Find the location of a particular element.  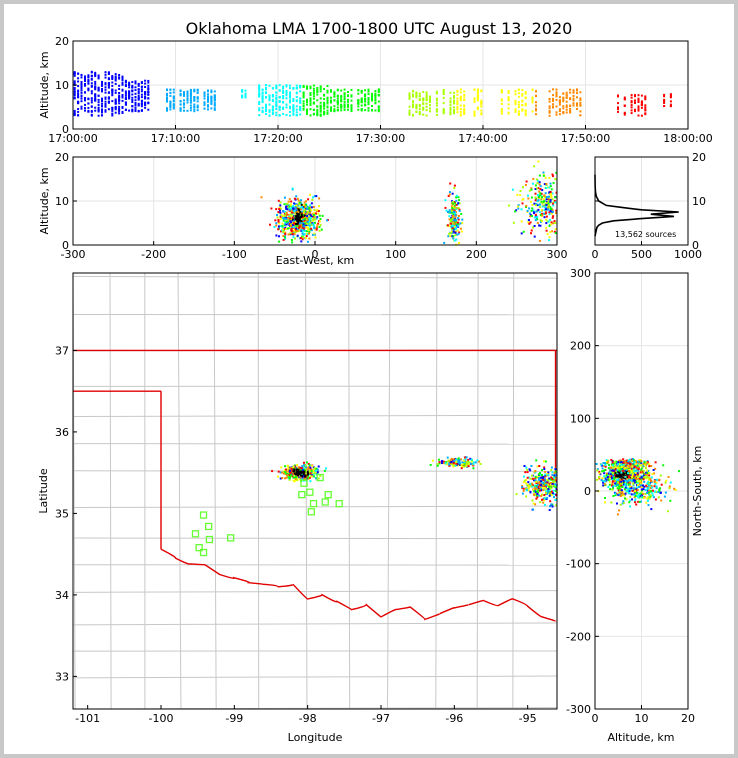

north-south-core-source is located at coordinates (615, 473).